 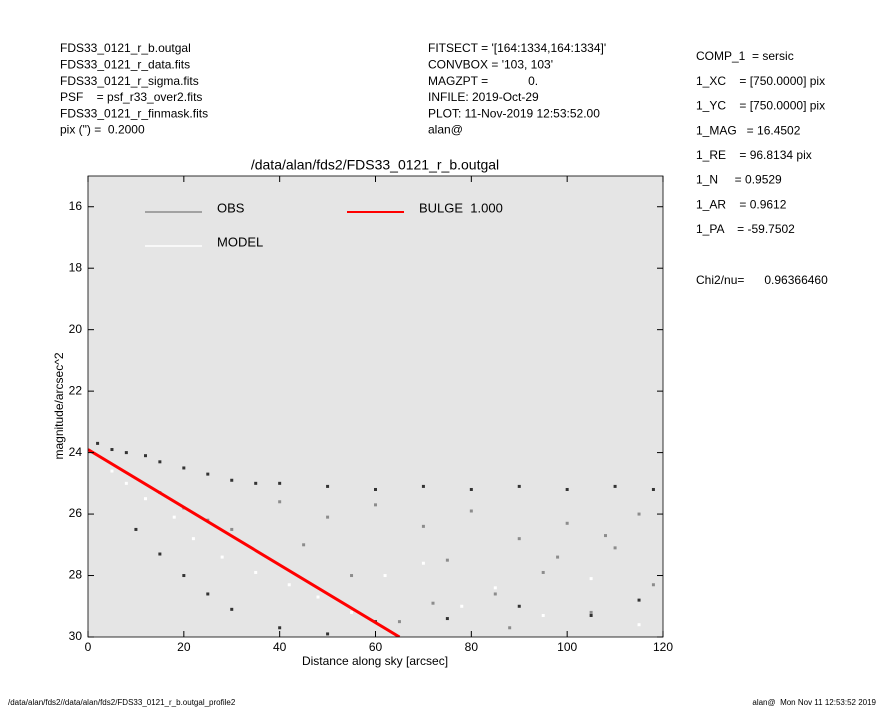 What do you see at coordinates (231, 207) in the screenshot?
I see `legend-label: OBS` at bounding box center [231, 207].